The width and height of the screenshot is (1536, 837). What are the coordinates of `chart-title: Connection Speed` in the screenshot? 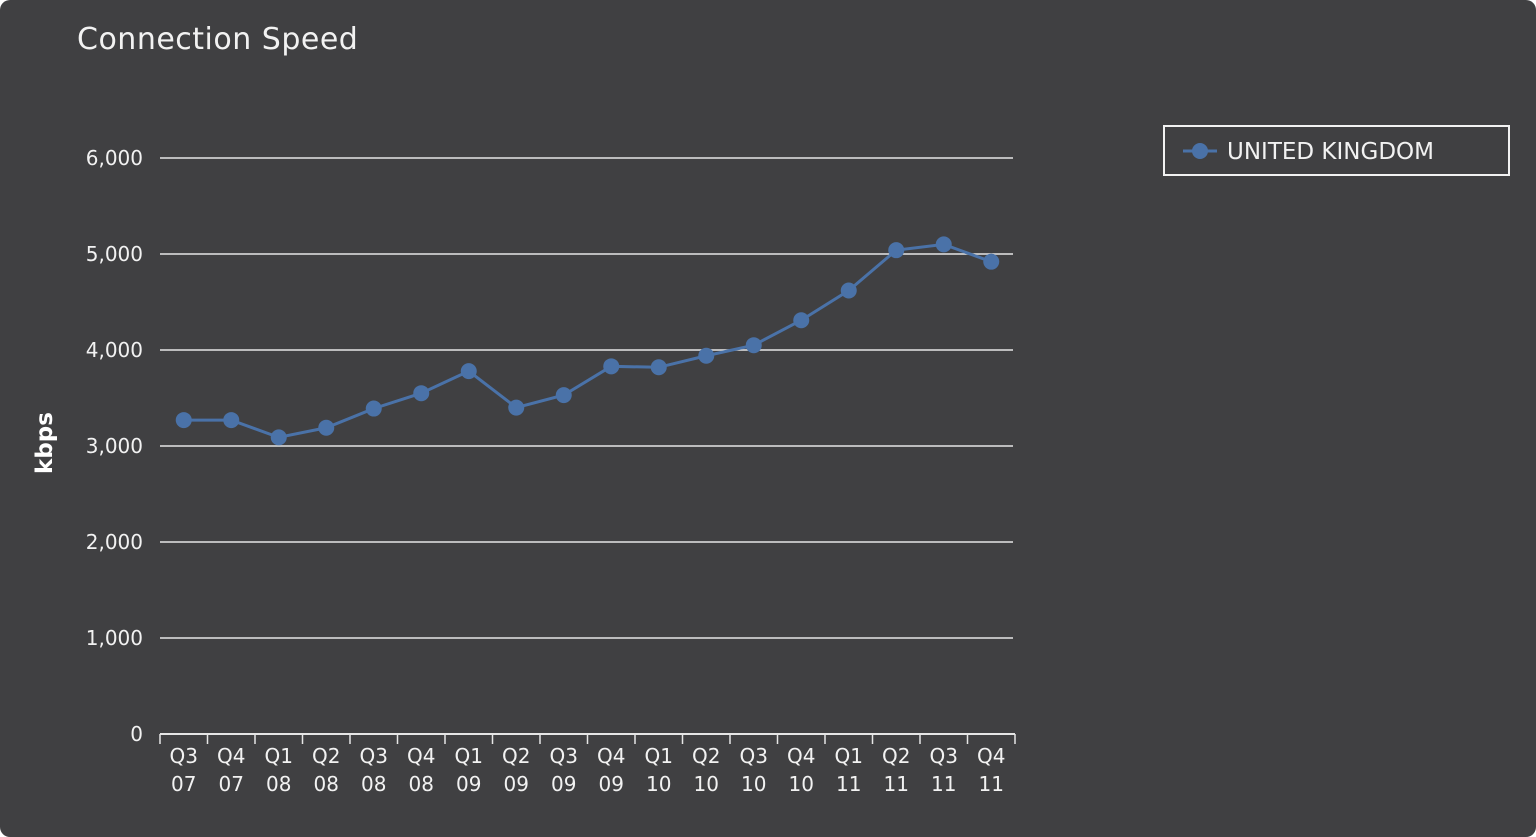 It's located at (218, 39).